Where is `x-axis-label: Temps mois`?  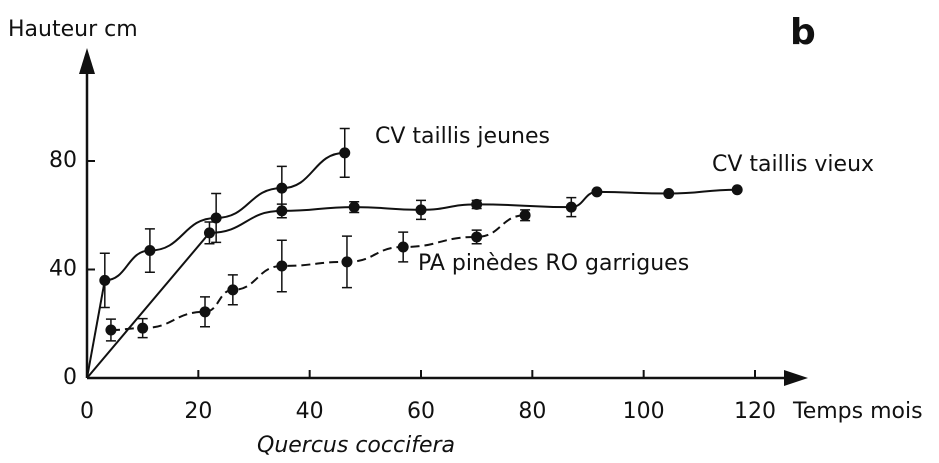
x-axis-label: Temps mois is located at coordinates (857, 411).